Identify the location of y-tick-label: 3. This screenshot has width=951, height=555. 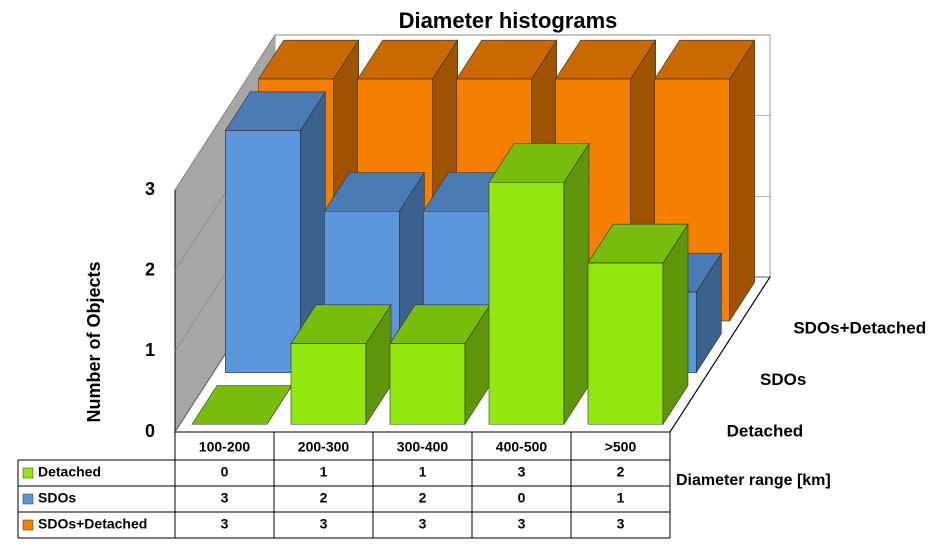
(150, 189).